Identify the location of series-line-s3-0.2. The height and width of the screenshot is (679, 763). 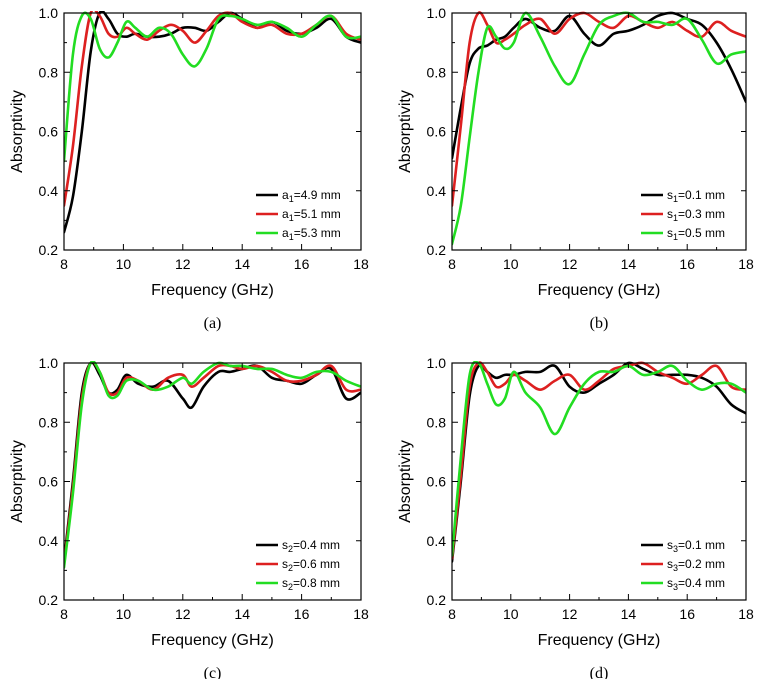
(599, 460).